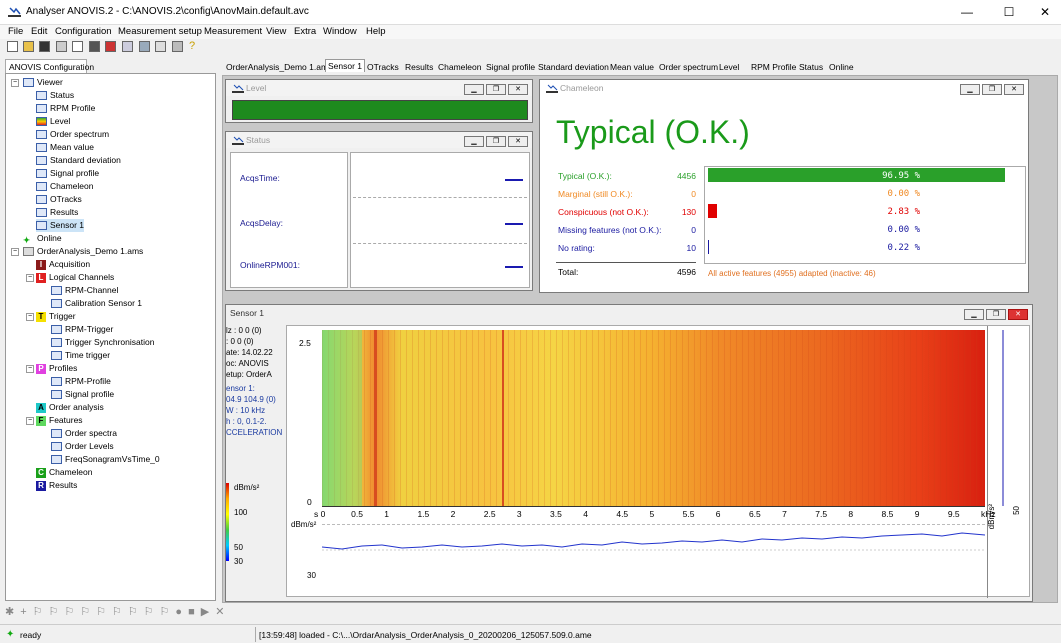 The height and width of the screenshot is (643, 1061). What do you see at coordinates (42, 239) in the screenshot?
I see `tree-item-online: ✦ Online` at bounding box center [42, 239].